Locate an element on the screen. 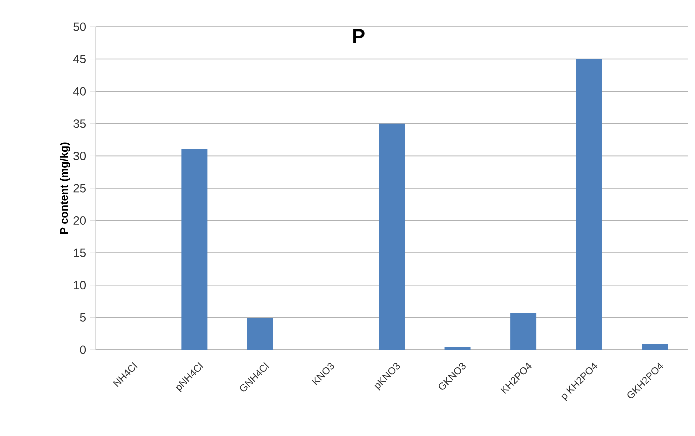 This screenshot has height=436, width=695. y-tick-label: 15 is located at coordinates (80, 253).